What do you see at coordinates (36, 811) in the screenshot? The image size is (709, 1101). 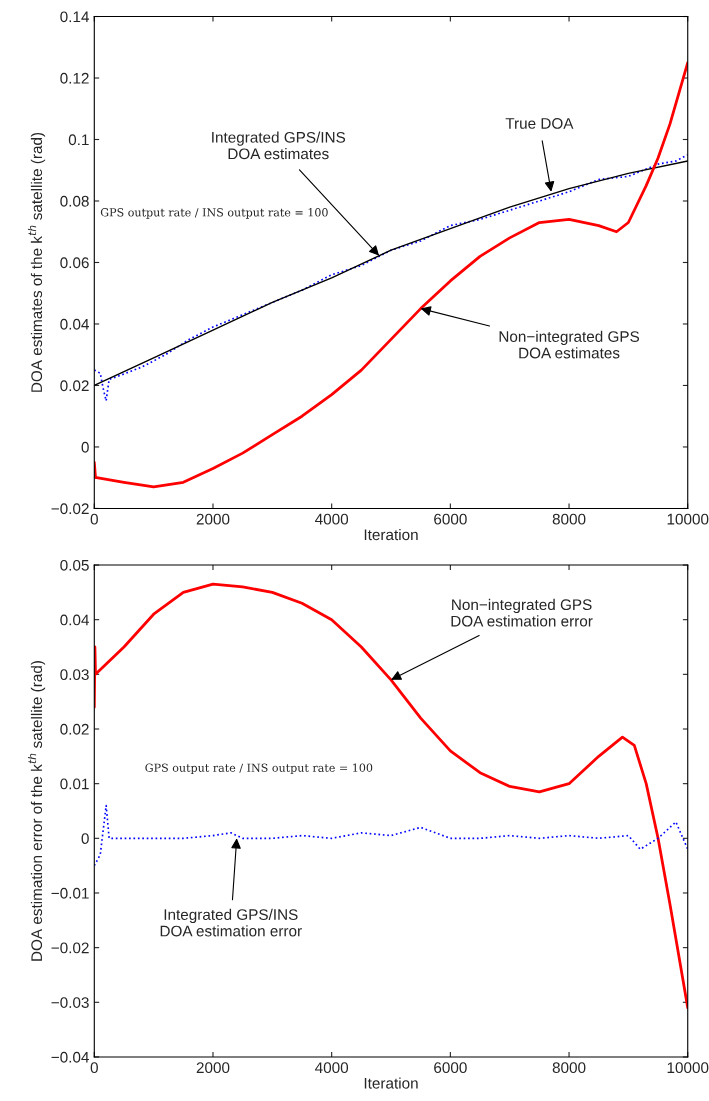 I see `y-axis-title: DOA estimation error of the k$^{th}$ satellite (rad)` at bounding box center [36, 811].